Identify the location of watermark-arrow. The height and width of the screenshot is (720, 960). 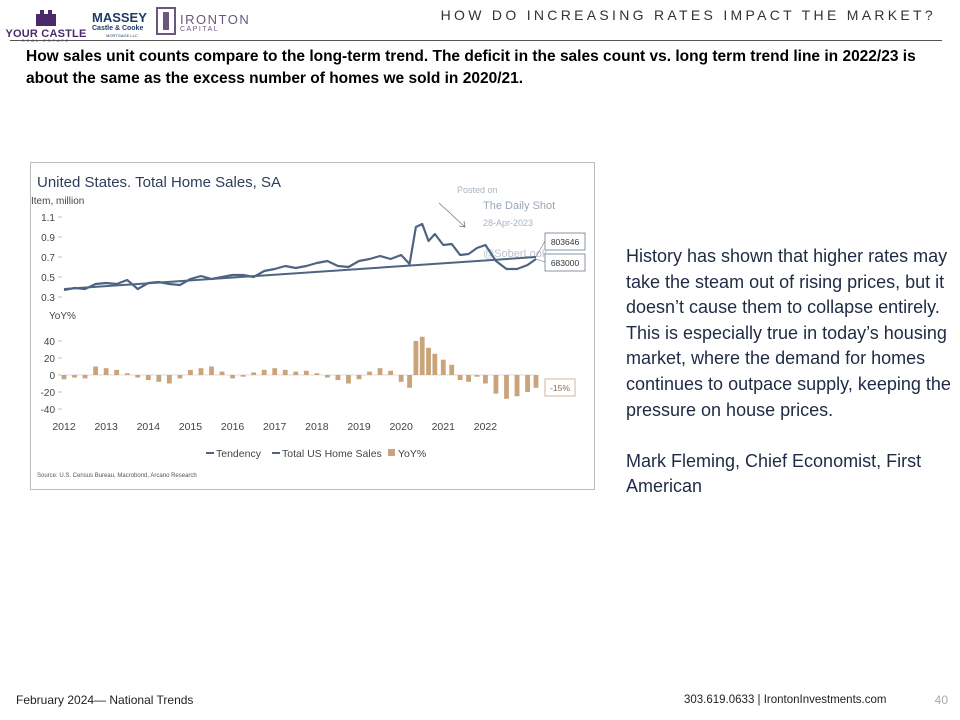
(452, 215).